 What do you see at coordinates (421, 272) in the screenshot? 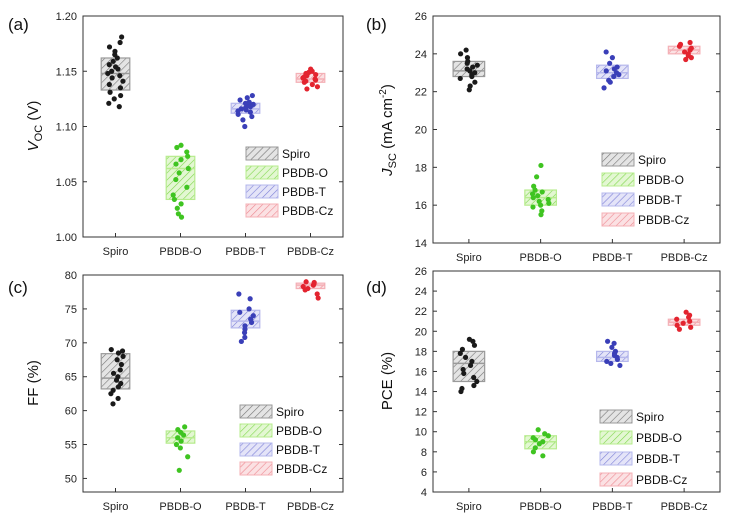
I see `y-tick-label: 26` at bounding box center [421, 272].